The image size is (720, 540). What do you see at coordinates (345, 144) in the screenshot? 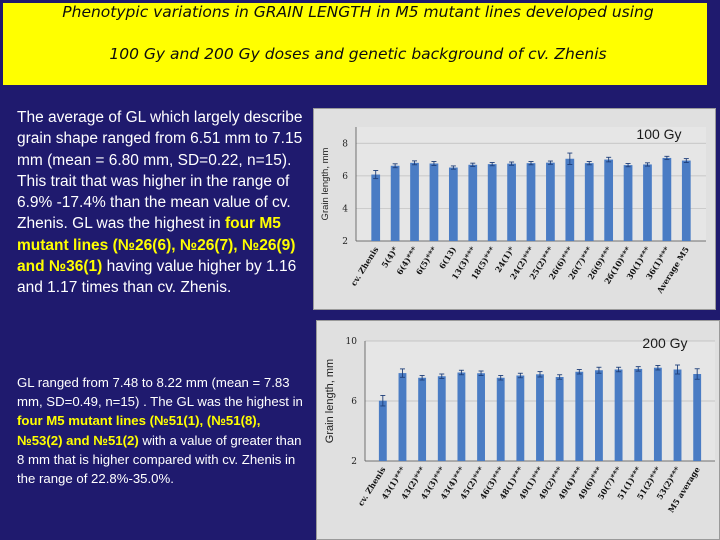
I see `y-tick-label: 8` at bounding box center [345, 144].